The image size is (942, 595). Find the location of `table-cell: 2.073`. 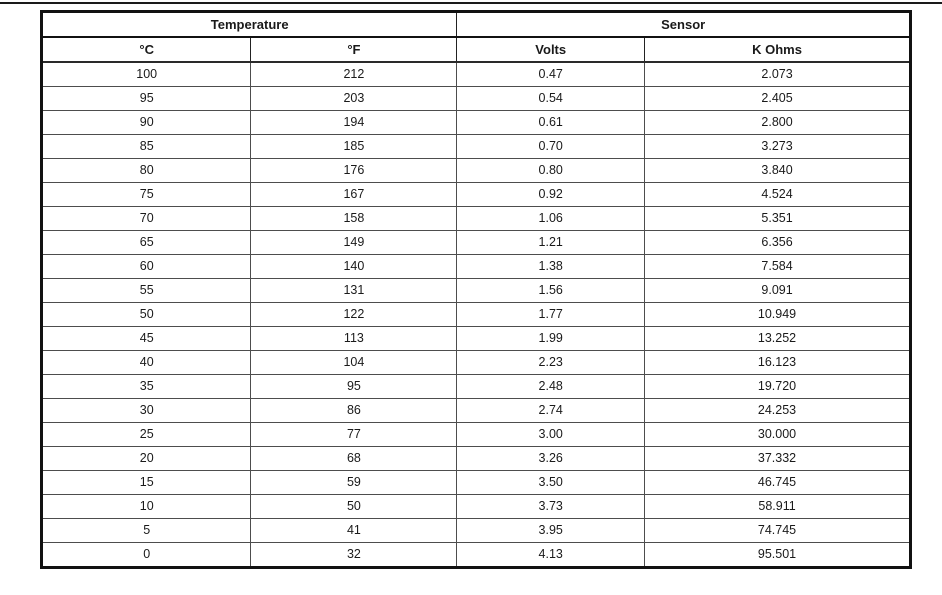

table-cell: 2.073 is located at coordinates (777, 74).